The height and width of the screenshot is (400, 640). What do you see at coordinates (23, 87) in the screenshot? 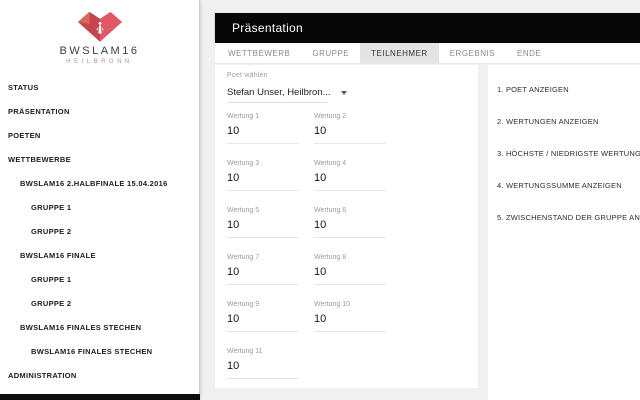
I see `sidebar-item-status: STATUS` at bounding box center [23, 87].